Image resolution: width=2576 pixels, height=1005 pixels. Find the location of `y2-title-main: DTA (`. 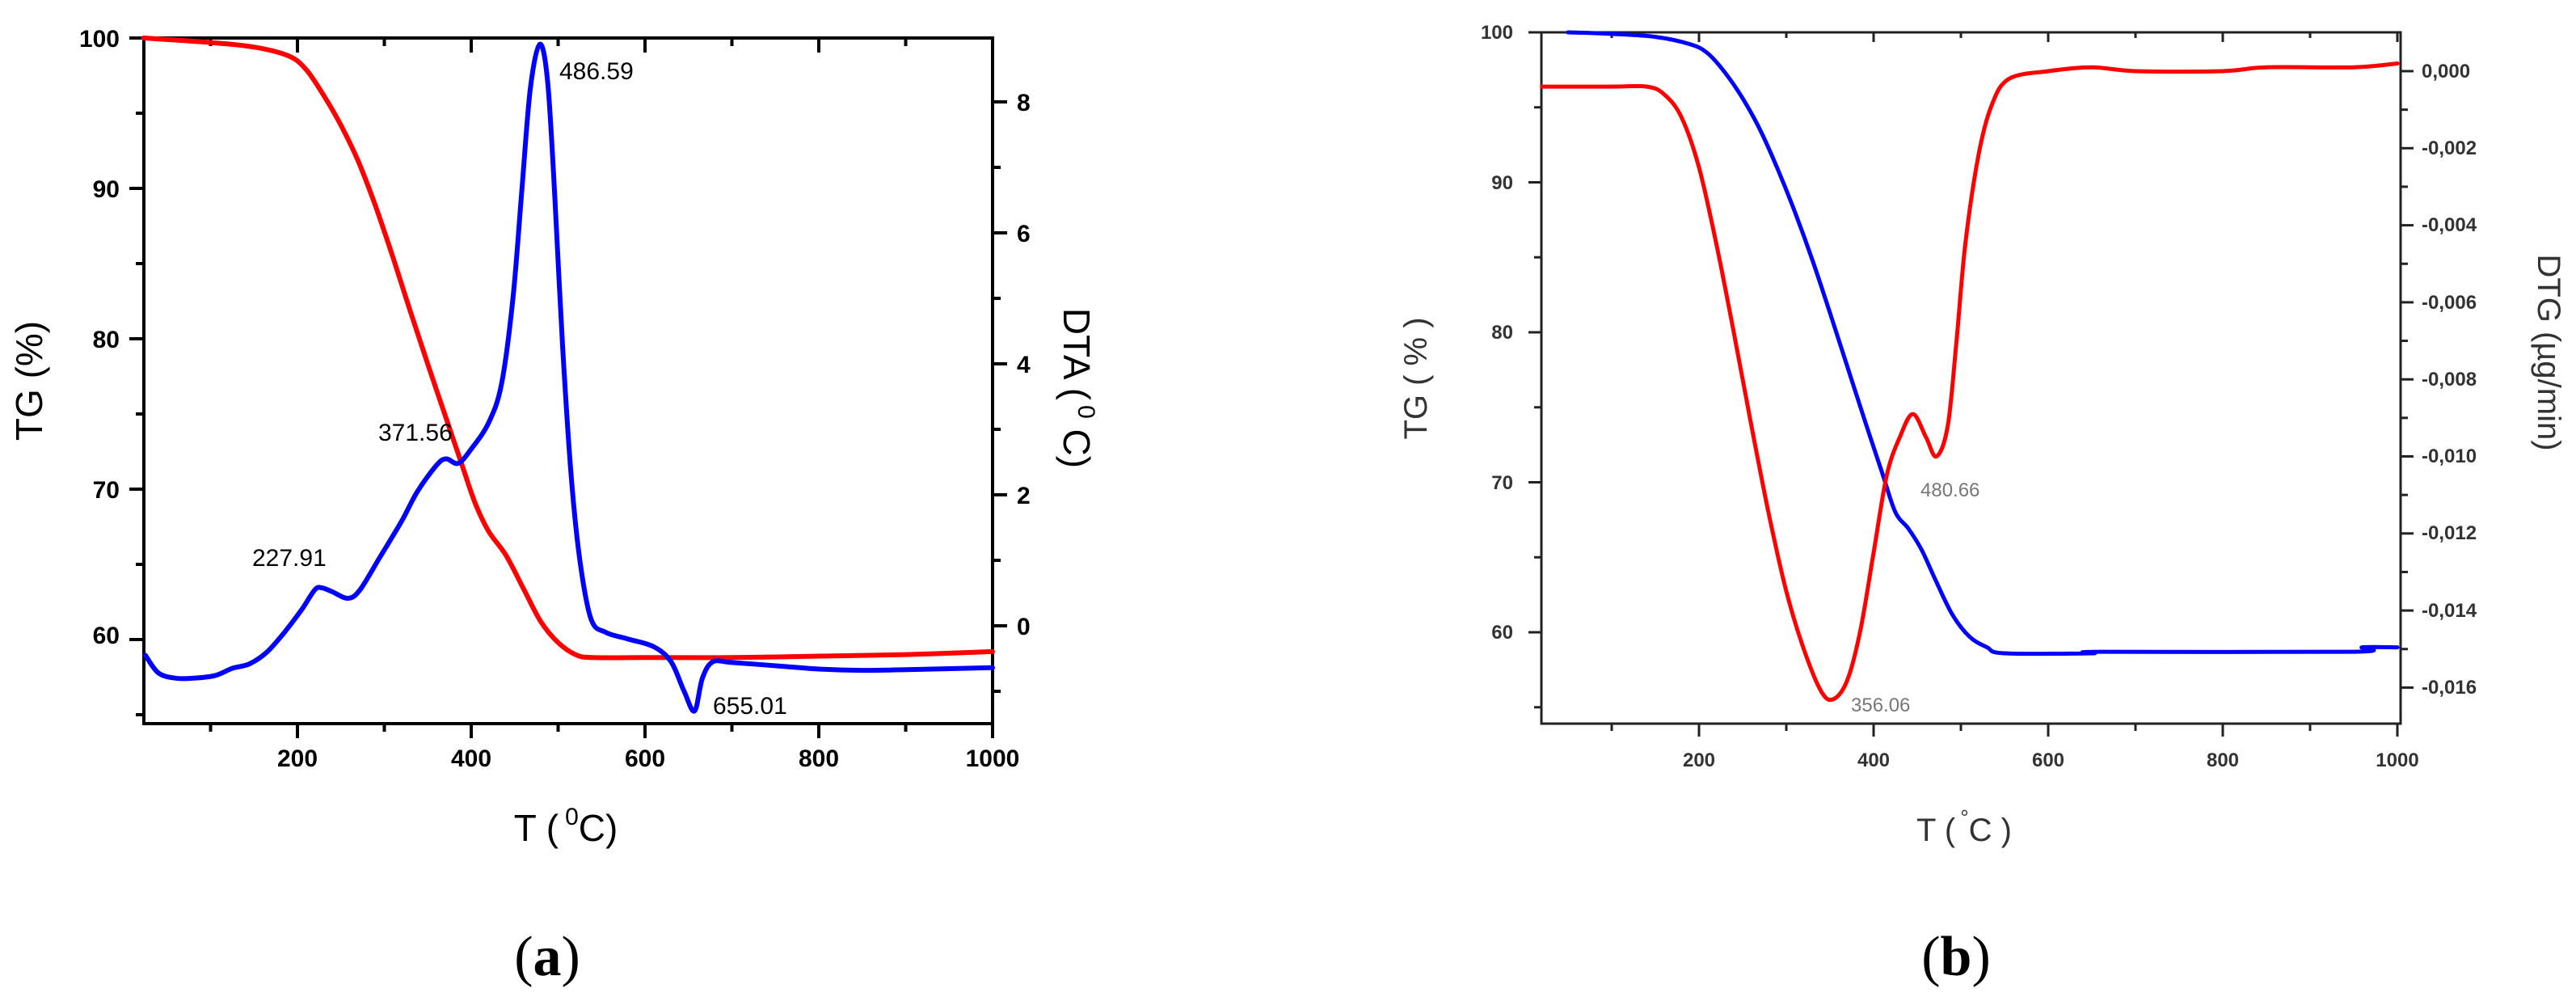

y2-title-main: DTA ( is located at coordinates (1077, 355).